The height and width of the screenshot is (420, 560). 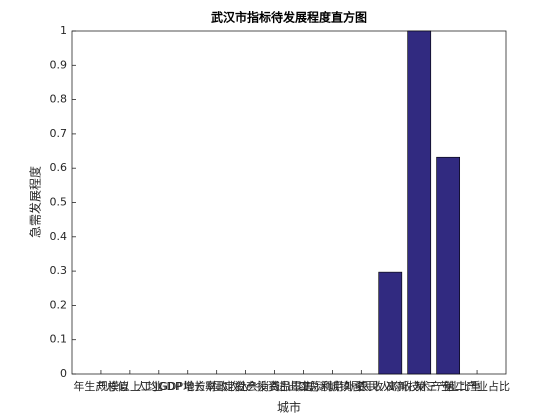 What do you see at coordinates (361, 386) in the screenshot?
I see `x-tick-label: 城镇居民收入` at bounding box center [361, 386].